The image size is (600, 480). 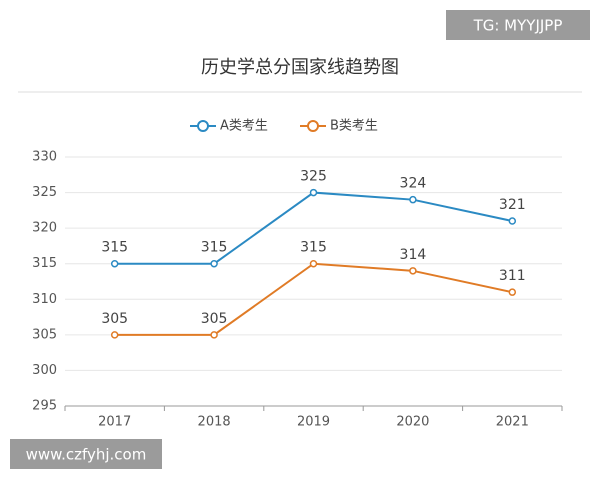 I want to click on y-tick-label: 295, so click(x=44, y=406).